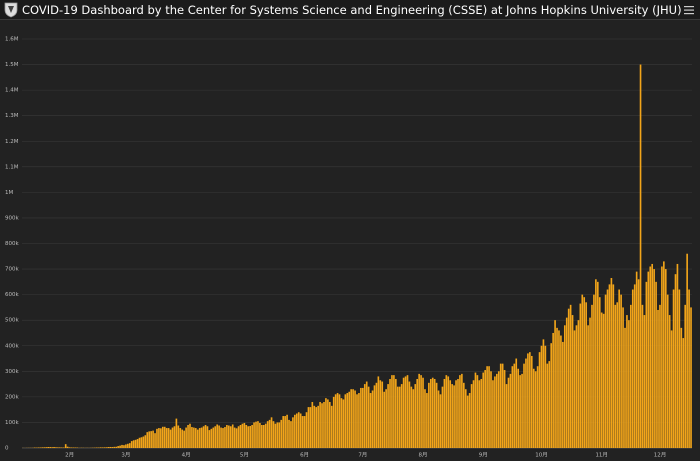 The width and height of the screenshot is (700, 461). What do you see at coordinates (12, 142) in the screenshot?
I see `y-tick-label: 1.2M` at bounding box center [12, 142].